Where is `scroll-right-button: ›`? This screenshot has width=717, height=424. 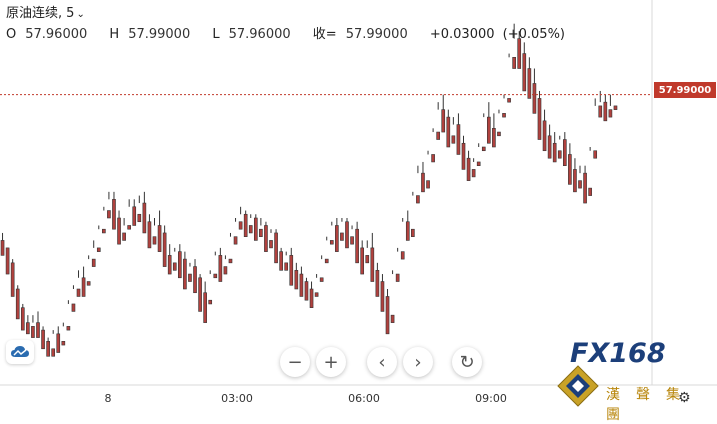 scroll-right-button: › is located at coordinates (418, 362).